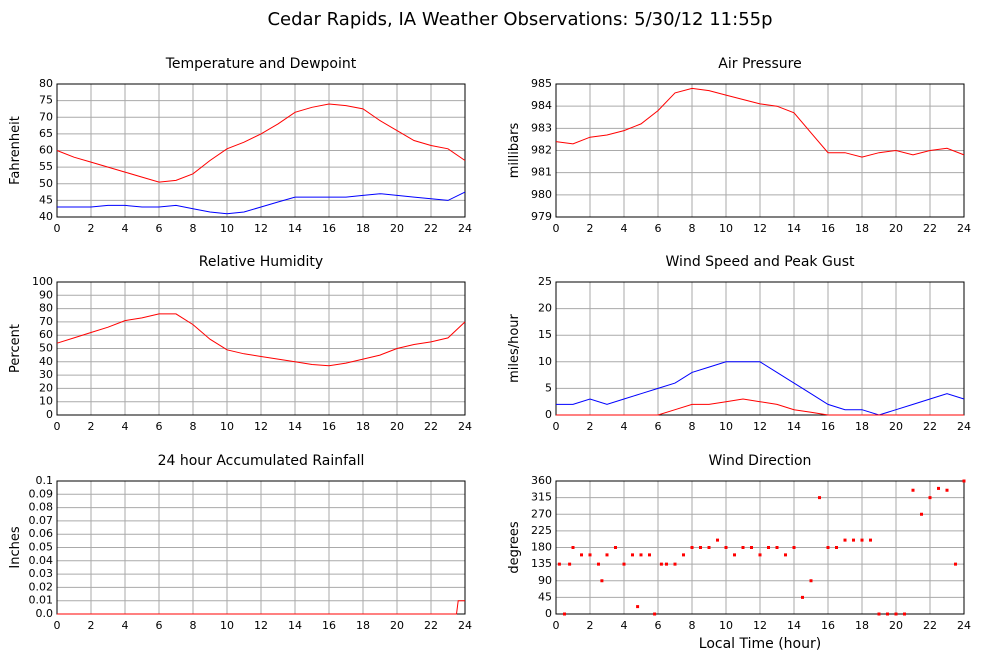 The width and height of the screenshot is (999, 659). Describe the element at coordinates (41, 600) in the screenshot. I see `y-tick-label: 0.01` at that location.